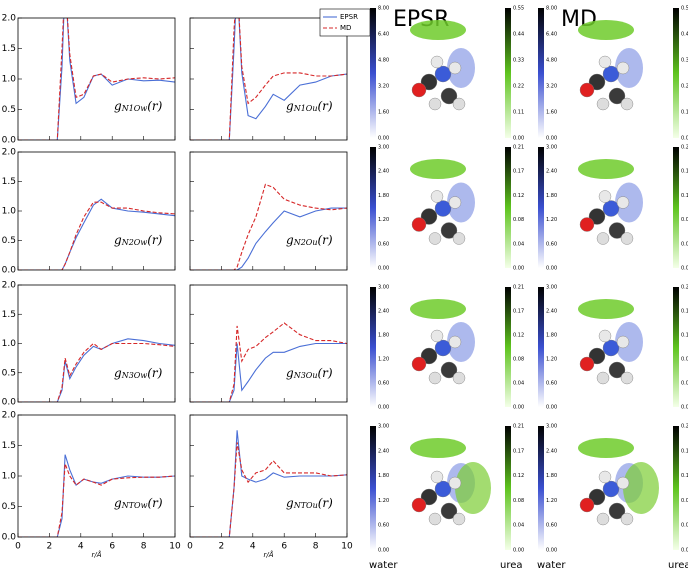 Image resolution: width=688 pixels, height=573 pixels. I want to click on colorbar-tick-label: 0.55, so click(684, 9).